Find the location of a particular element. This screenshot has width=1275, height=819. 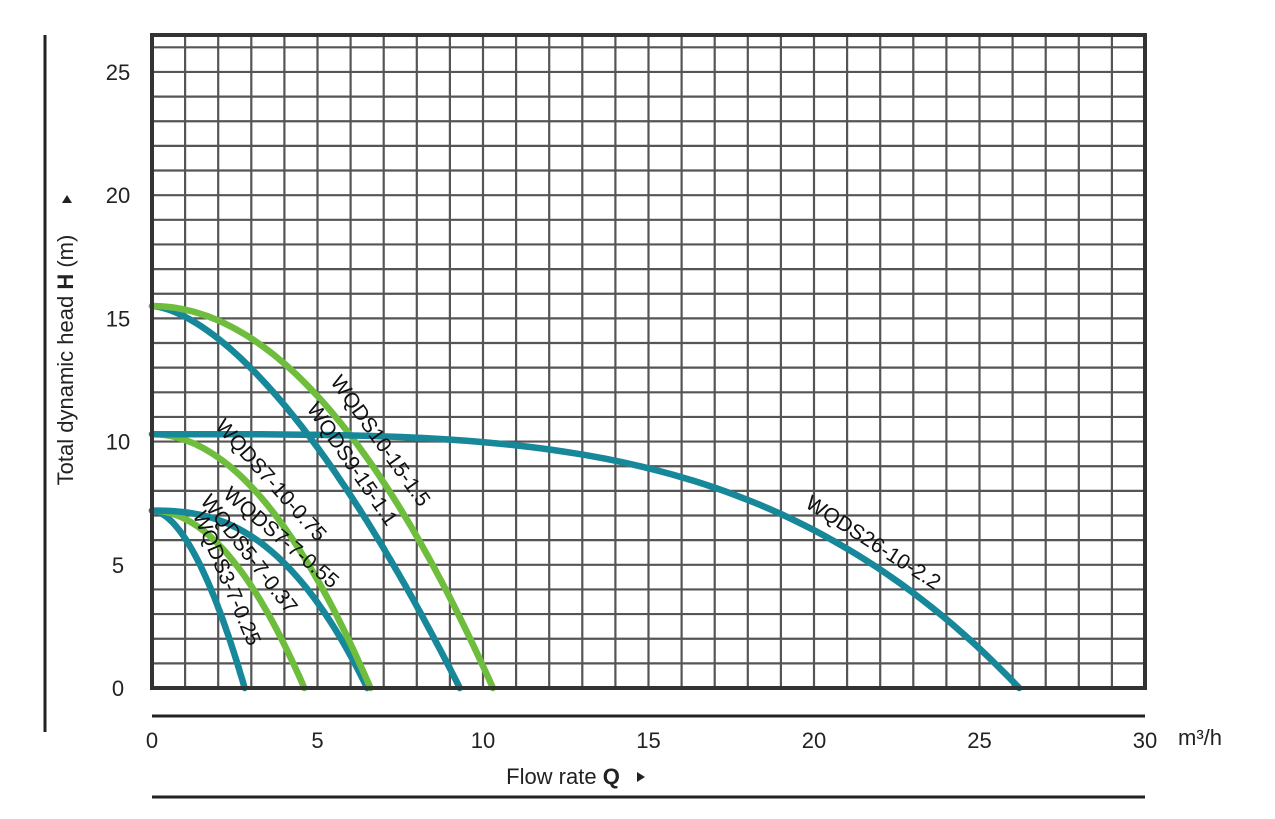

y-tick-label: 5 is located at coordinates (118, 565).